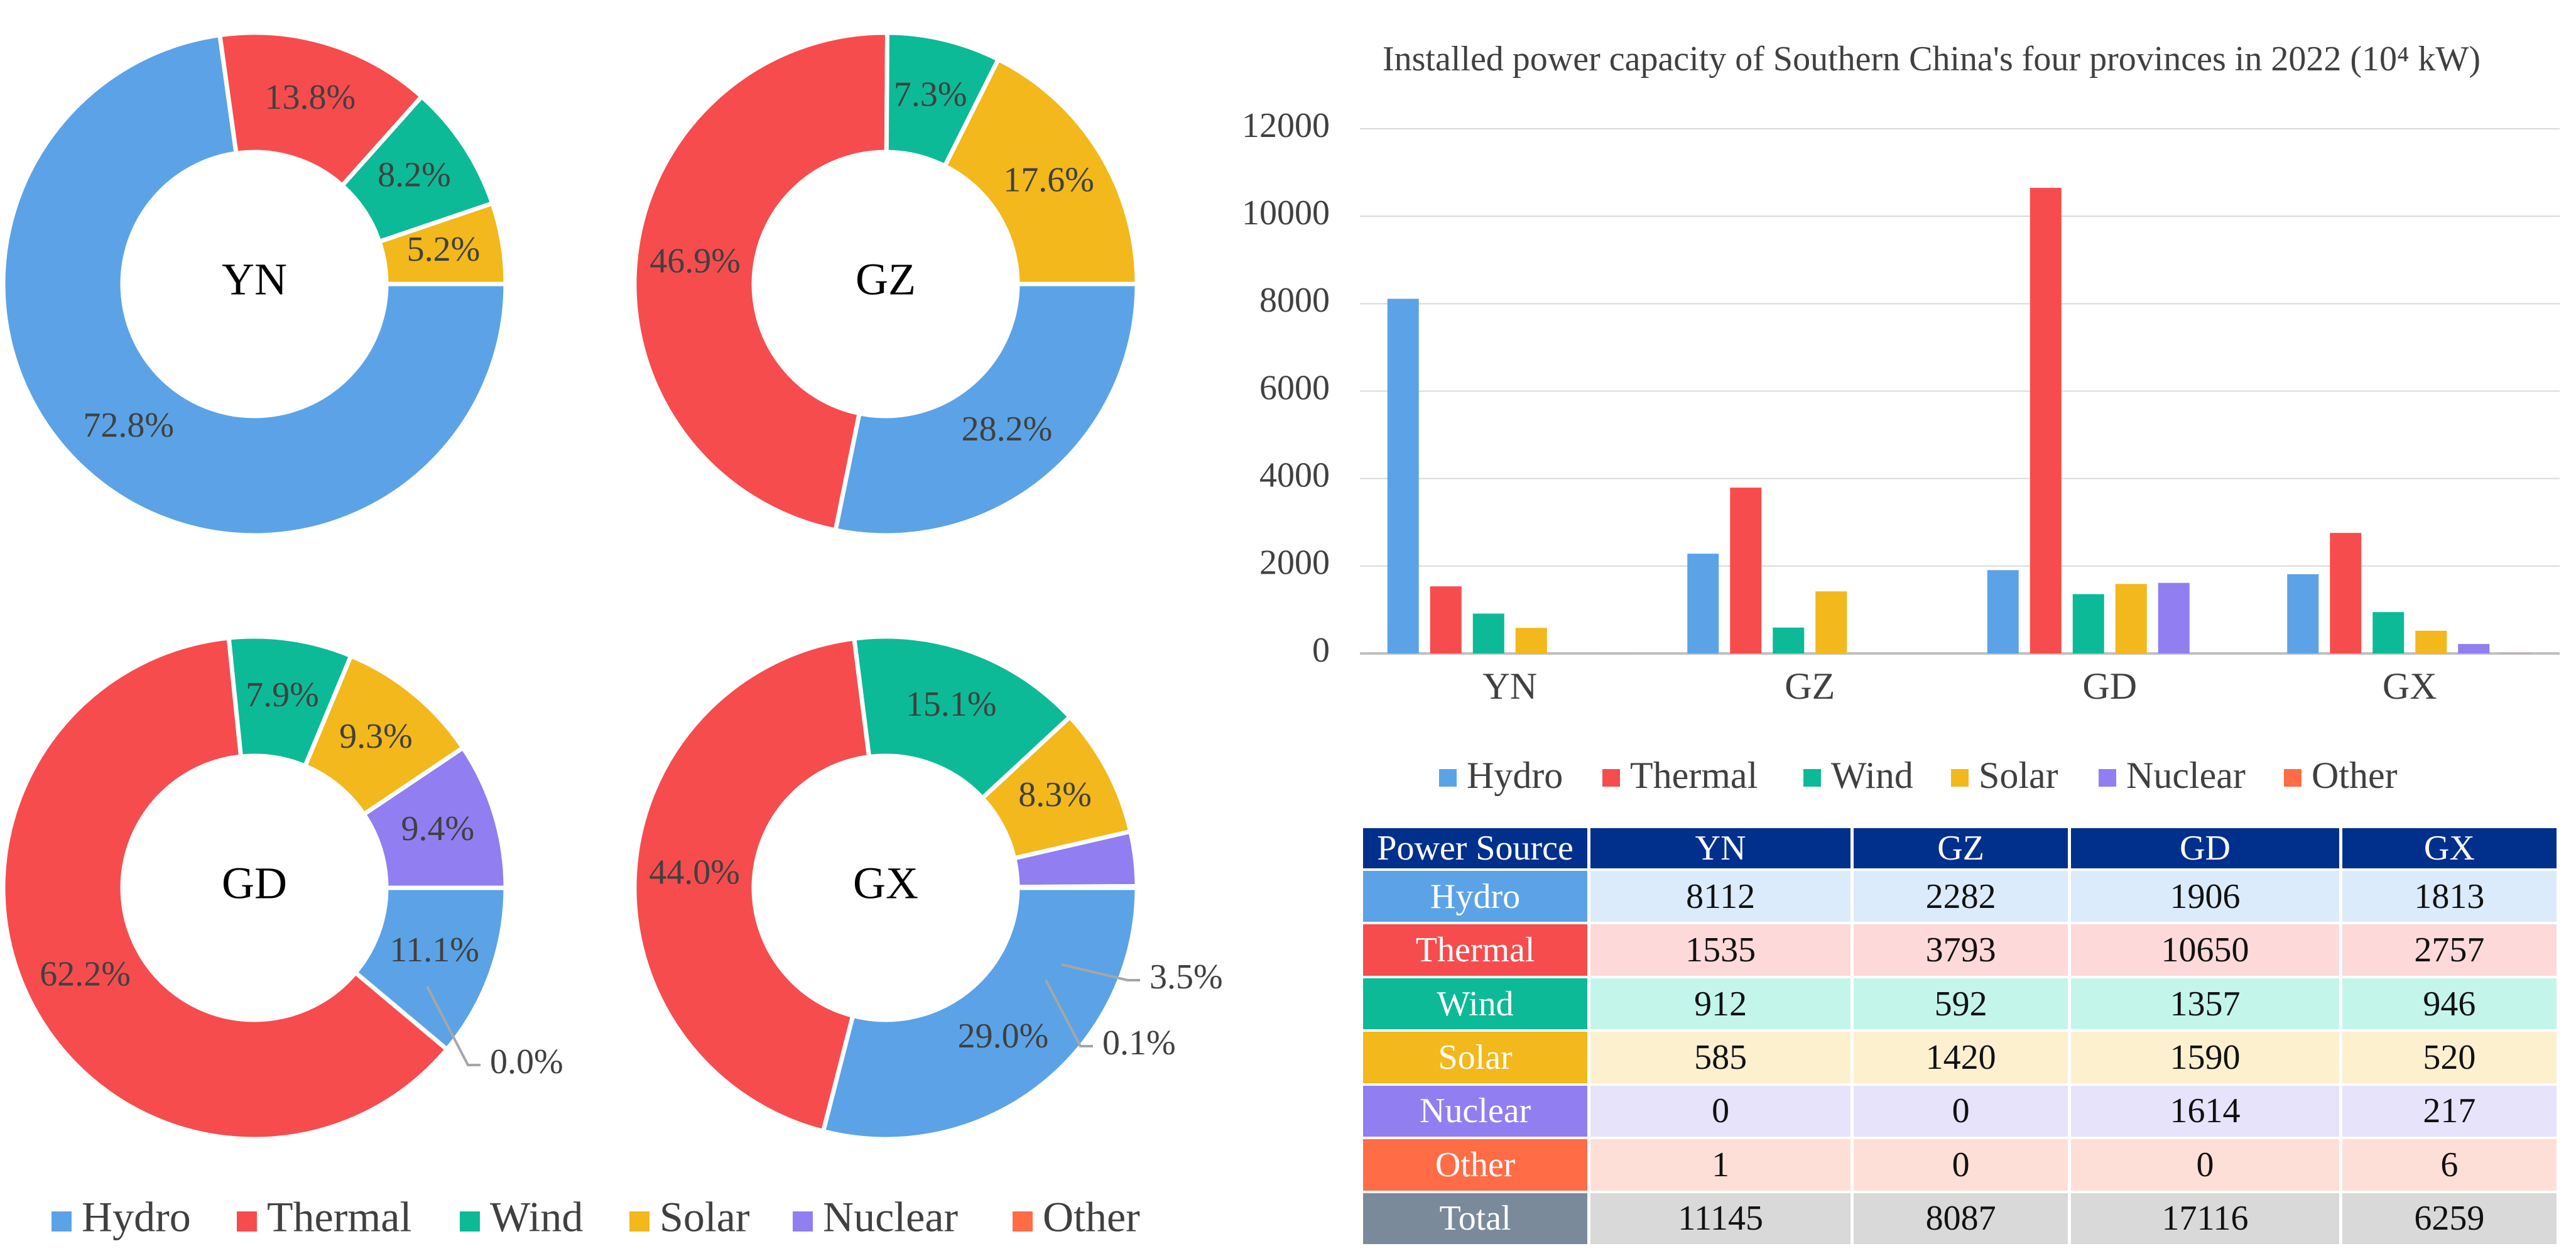  I want to click on table-cell: 1590, so click(2205, 1057).